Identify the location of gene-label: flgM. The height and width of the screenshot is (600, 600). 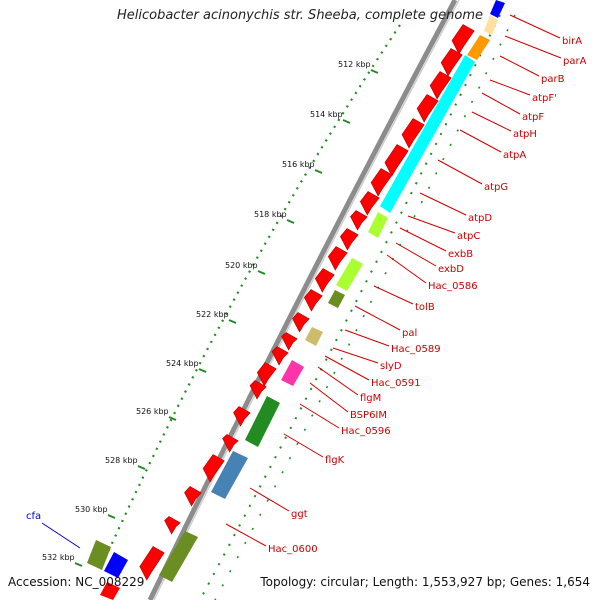
(370, 398).